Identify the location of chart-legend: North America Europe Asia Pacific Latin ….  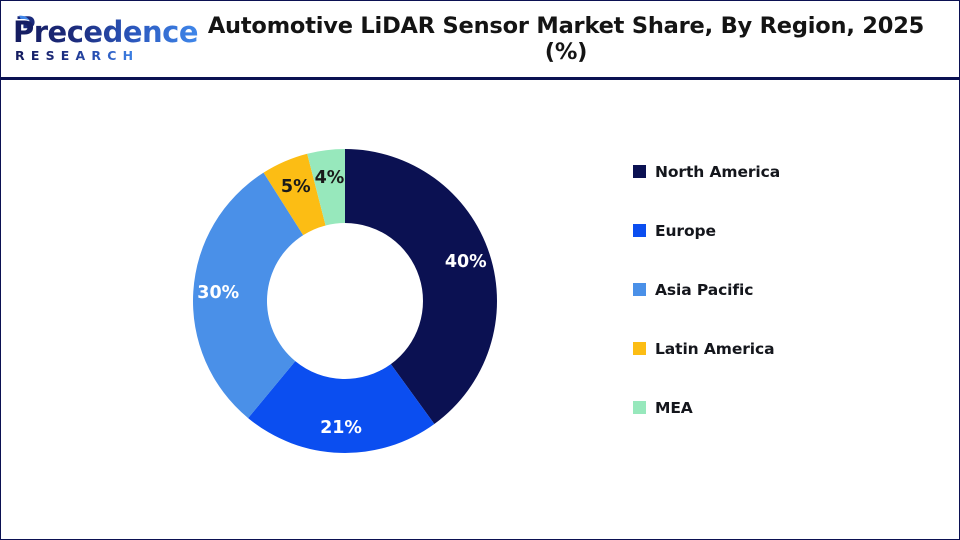
(763, 289).